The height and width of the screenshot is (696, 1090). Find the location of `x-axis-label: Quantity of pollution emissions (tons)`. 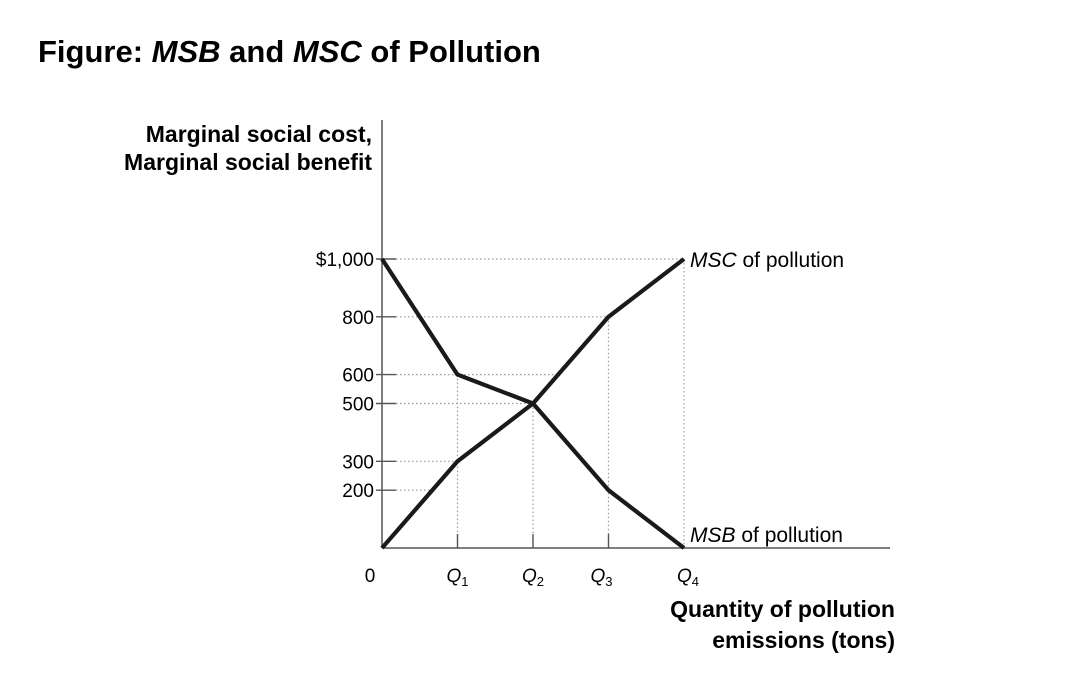

x-axis-label: Quantity of pollution emissions (tons) is located at coordinates (782, 625).